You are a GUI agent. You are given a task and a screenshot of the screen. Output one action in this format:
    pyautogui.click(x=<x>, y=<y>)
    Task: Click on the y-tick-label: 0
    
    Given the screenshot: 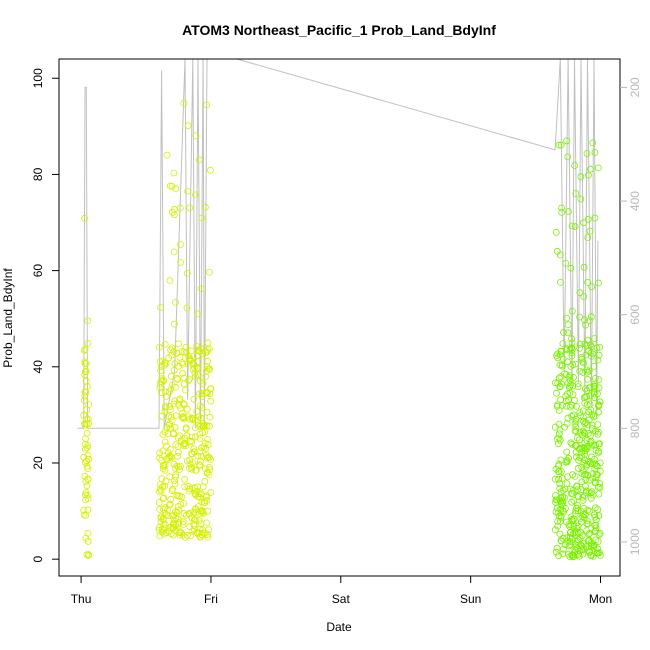 What is the action you would take?
    pyautogui.click(x=38, y=559)
    